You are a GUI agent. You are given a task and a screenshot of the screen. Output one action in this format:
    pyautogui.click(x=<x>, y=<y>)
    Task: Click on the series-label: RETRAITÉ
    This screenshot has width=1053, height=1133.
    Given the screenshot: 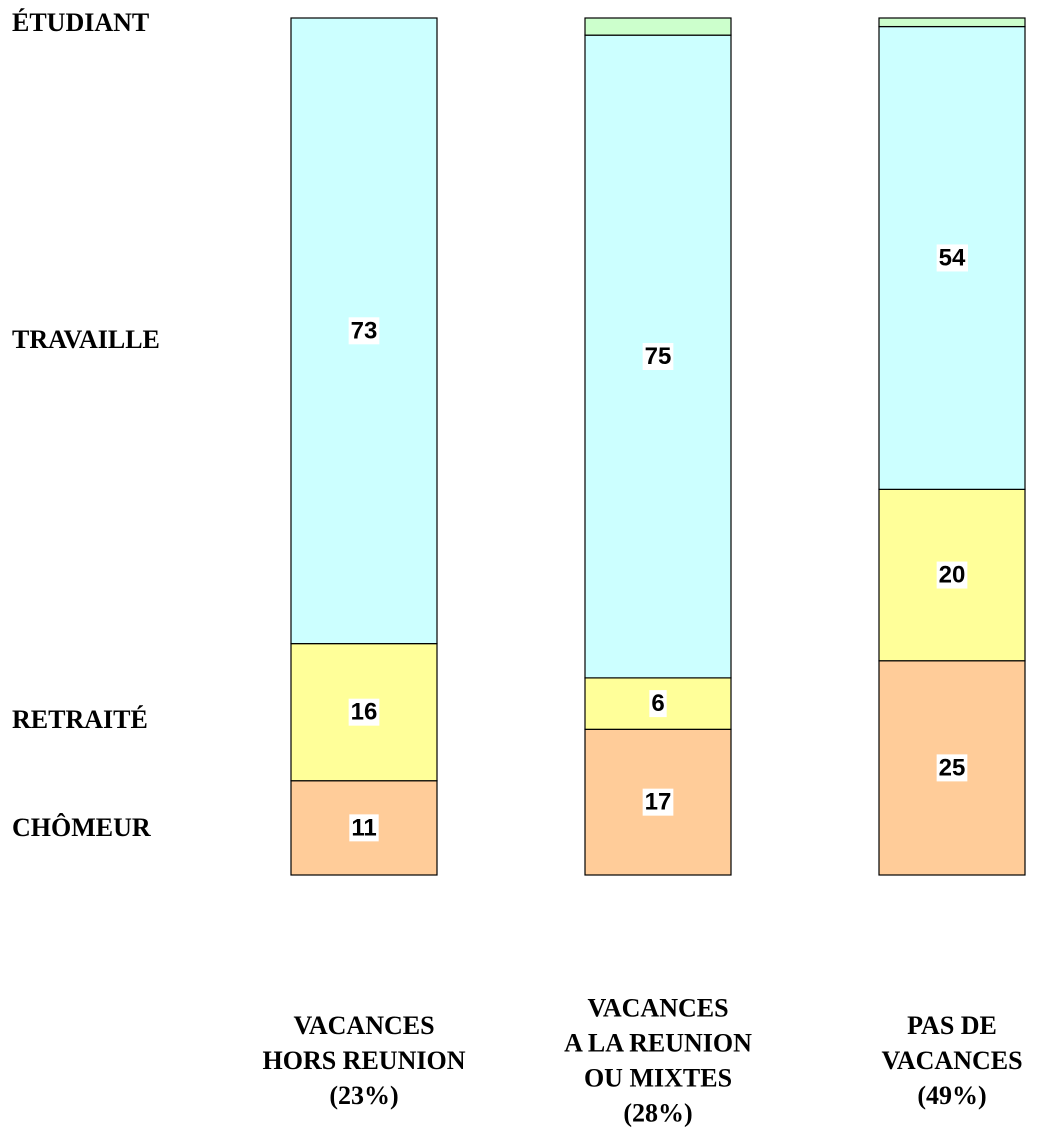 What is the action you would take?
    pyautogui.click(x=80, y=719)
    